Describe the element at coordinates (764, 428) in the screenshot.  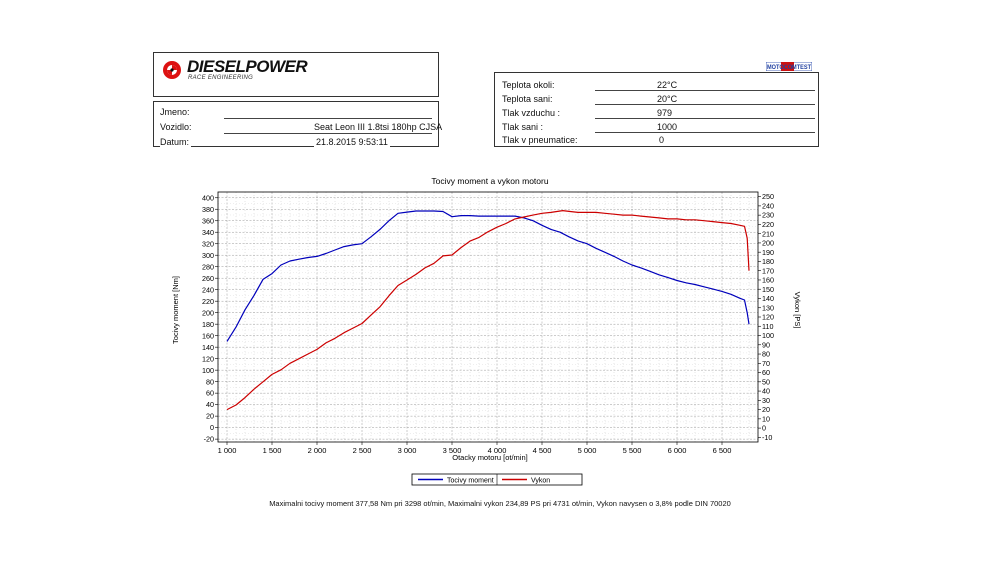
I see `y-right-tick-label: 0` at that location.